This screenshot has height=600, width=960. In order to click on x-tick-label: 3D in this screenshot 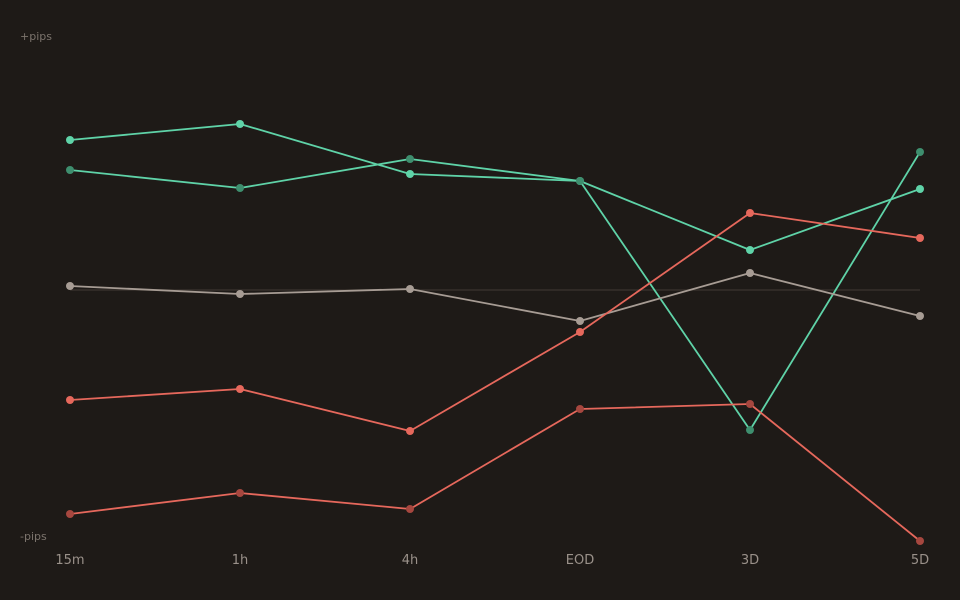, I will do `click(750, 560)`.